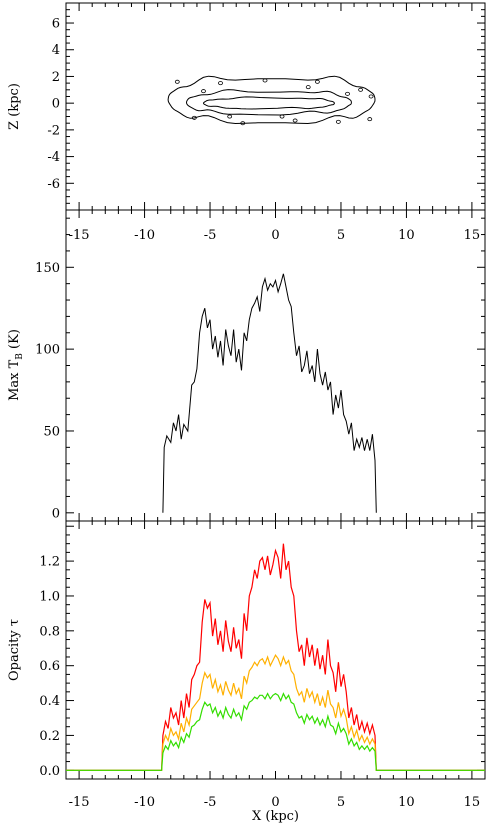 The image size is (490, 828). I want to click on panel-1-y-axis-label: Z (kpc), so click(14, 106).